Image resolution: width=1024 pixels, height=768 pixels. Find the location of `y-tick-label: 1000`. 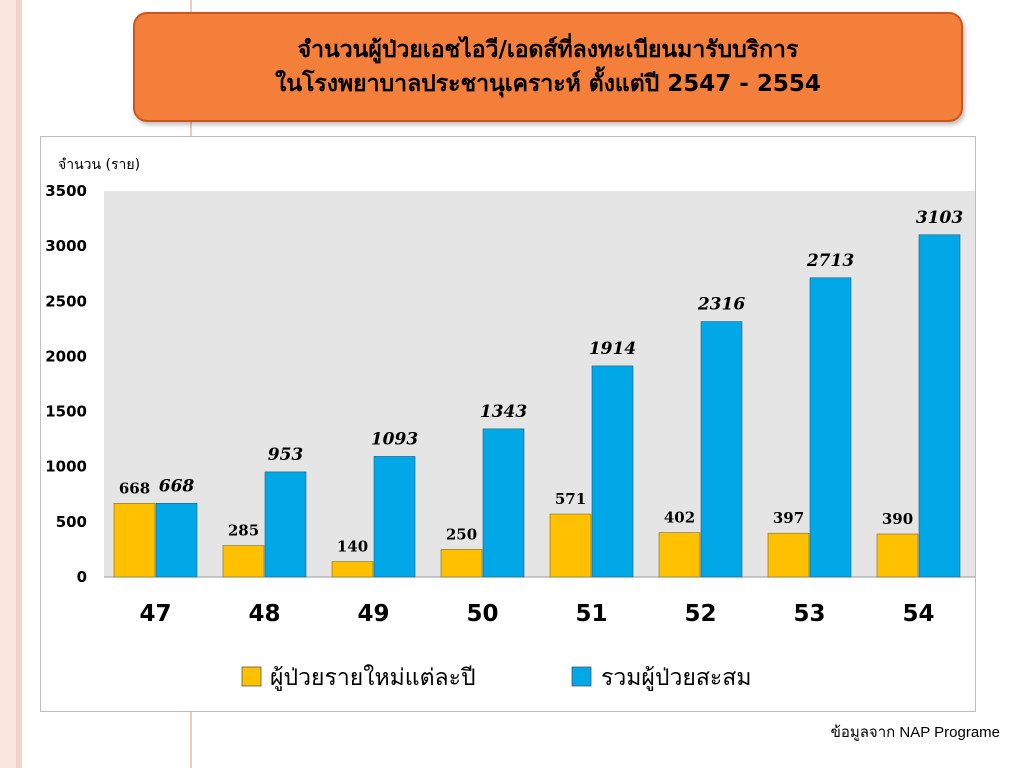

y-tick-label: 1000 is located at coordinates (66, 467).